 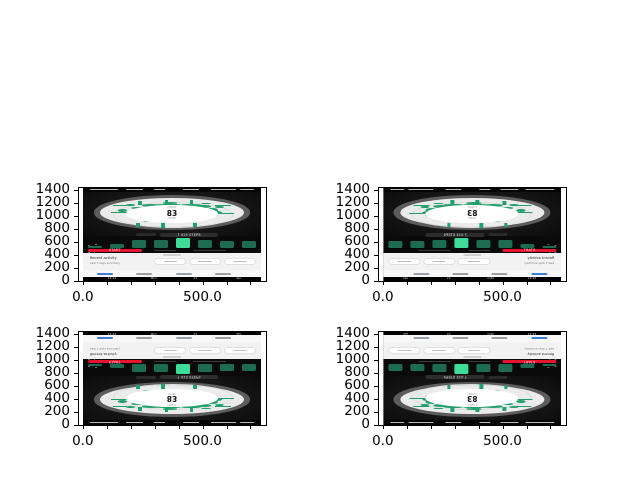 I want to click on bottom-nav-bar, so click(x=172, y=339).